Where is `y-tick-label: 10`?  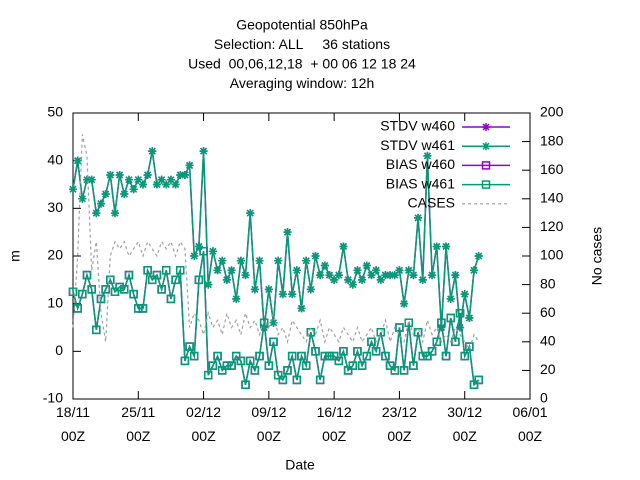
y-tick-label: 10 is located at coordinates (55, 302).